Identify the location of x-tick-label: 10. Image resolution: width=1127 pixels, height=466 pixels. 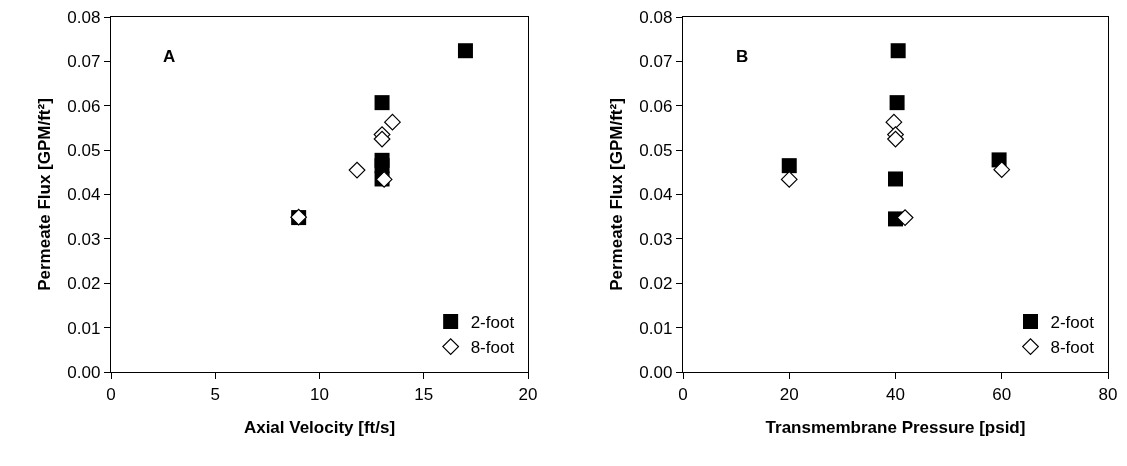
(319, 394).